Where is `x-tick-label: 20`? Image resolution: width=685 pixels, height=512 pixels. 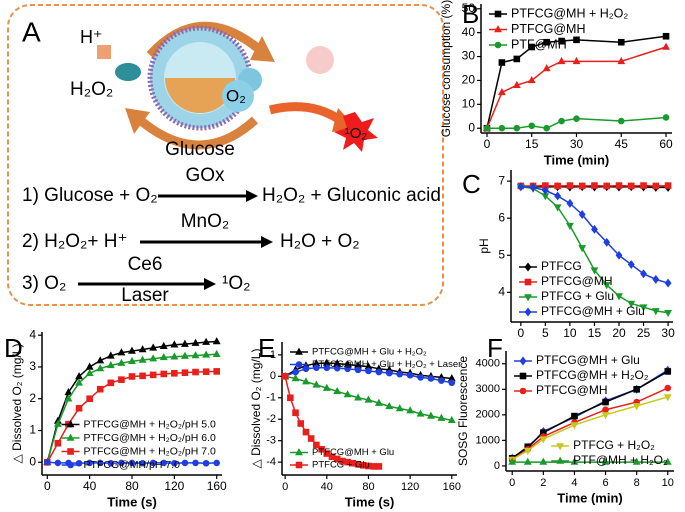 x-tick-label: 20 is located at coordinates (619, 333).